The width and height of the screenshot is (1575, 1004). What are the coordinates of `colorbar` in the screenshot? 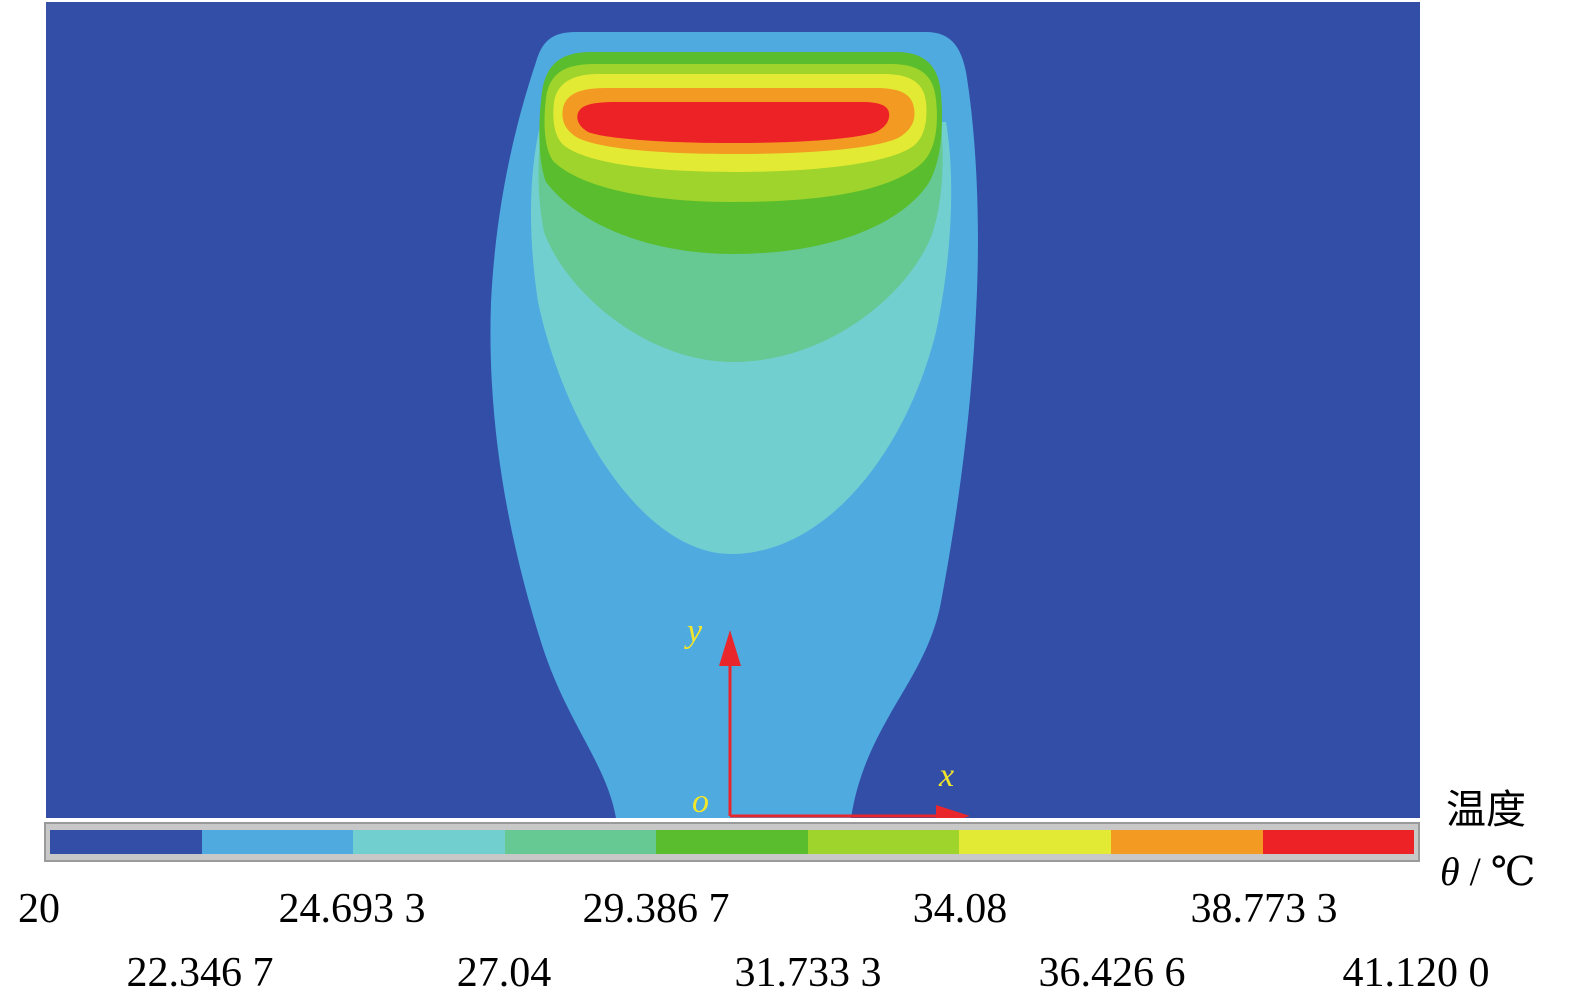 It's located at (732, 842).